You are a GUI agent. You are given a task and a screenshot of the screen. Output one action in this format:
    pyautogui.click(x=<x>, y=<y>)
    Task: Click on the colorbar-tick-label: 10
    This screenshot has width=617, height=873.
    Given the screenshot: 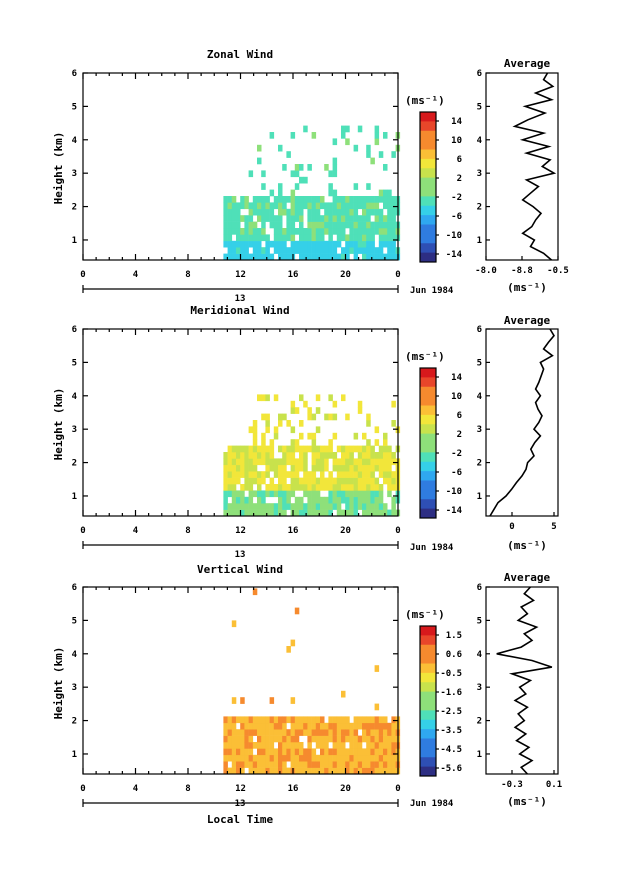 What is the action you would take?
    pyautogui.click(x=456, y=141)
    